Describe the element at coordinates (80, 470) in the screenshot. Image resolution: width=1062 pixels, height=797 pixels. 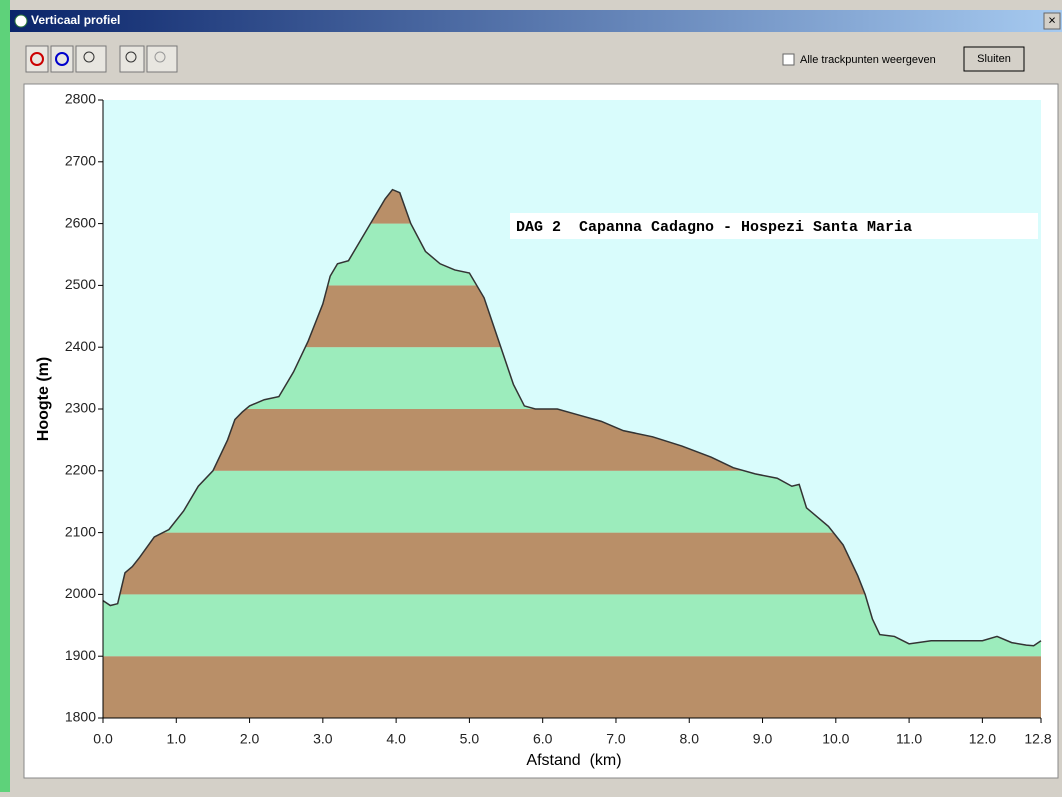
I see `y-tick-label: 2200` at that location.